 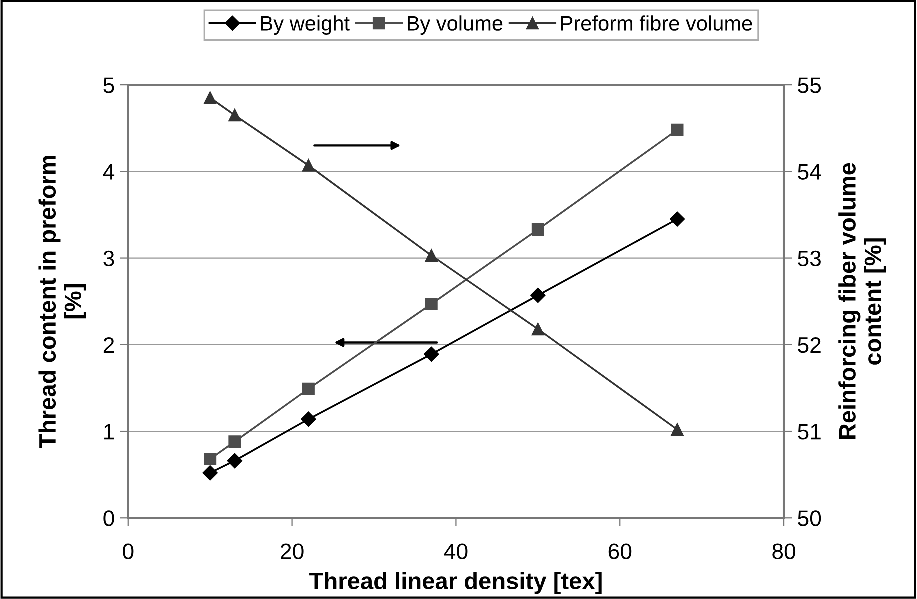 What do you see at coordinates (109, 86) in the screenshot?
I see `y-tick-label: 5` at bounding box center [109, 86].